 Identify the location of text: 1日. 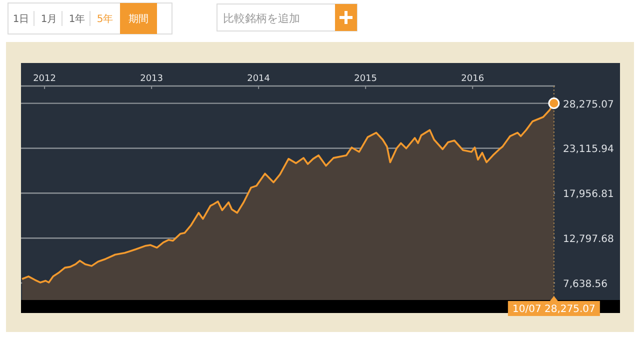
(21, 19).